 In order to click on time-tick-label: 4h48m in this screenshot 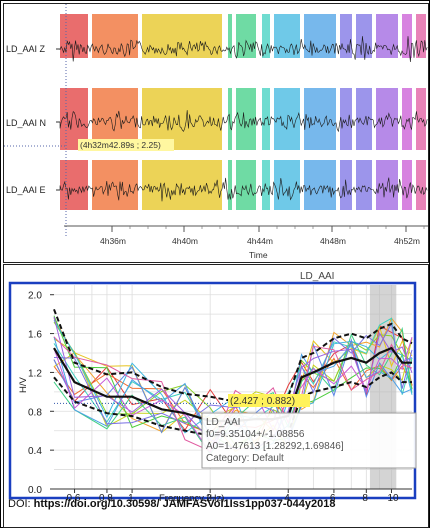, I will do `click(333, 241)`.